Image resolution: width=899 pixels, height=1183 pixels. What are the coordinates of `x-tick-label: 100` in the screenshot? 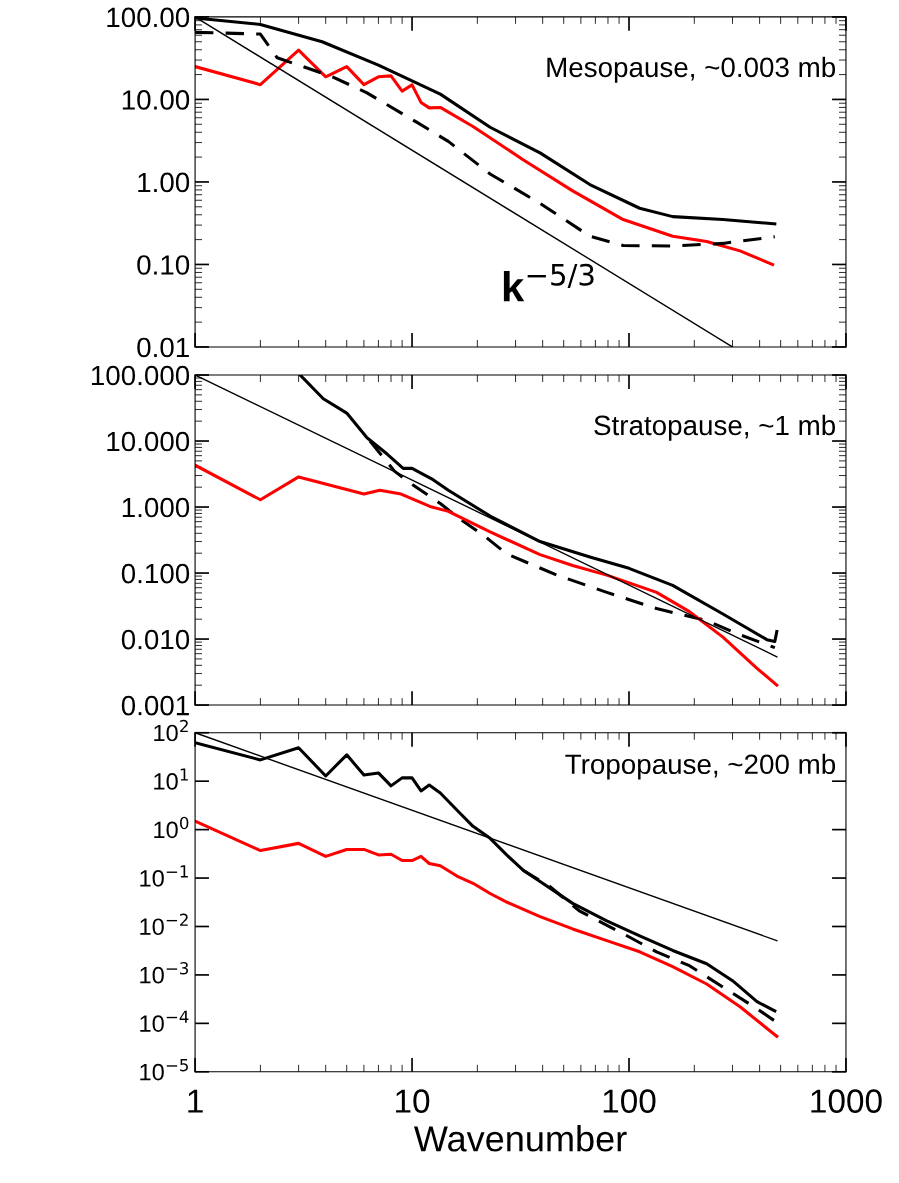 It's located at (629, 1101).